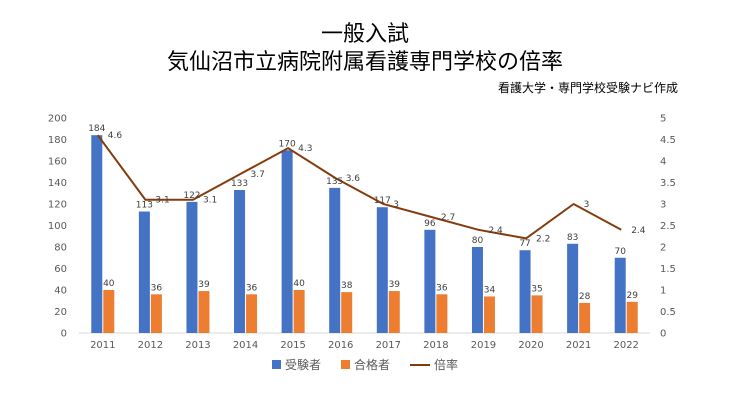 The image size is (730, 411). I want to click on x-tick-label: 2013, so click(197, 345).